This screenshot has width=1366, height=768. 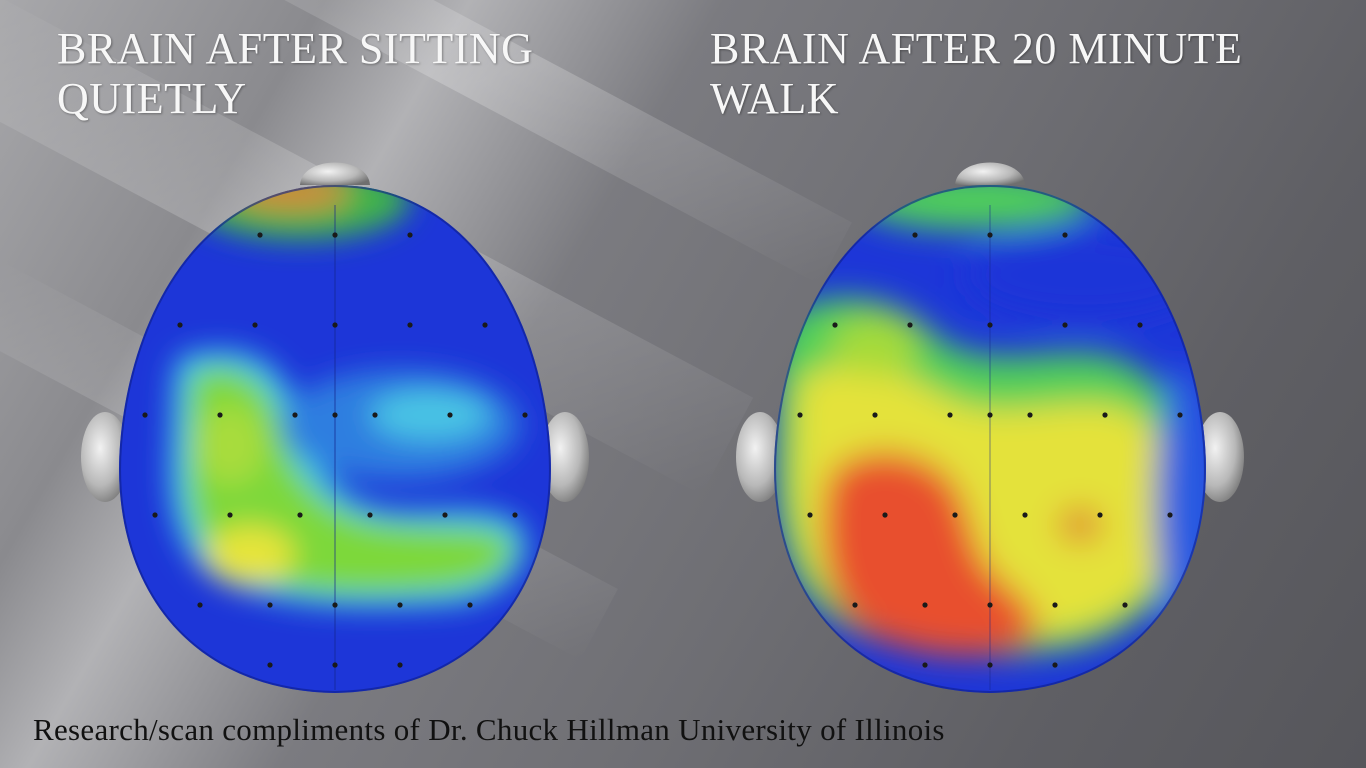 What do you see at coordinates (1020, 74) in the screenshot?
I see `right-panel-title: BRAIN AFTER 20 MINUTE WALK` at bounding box center [1020, 74].